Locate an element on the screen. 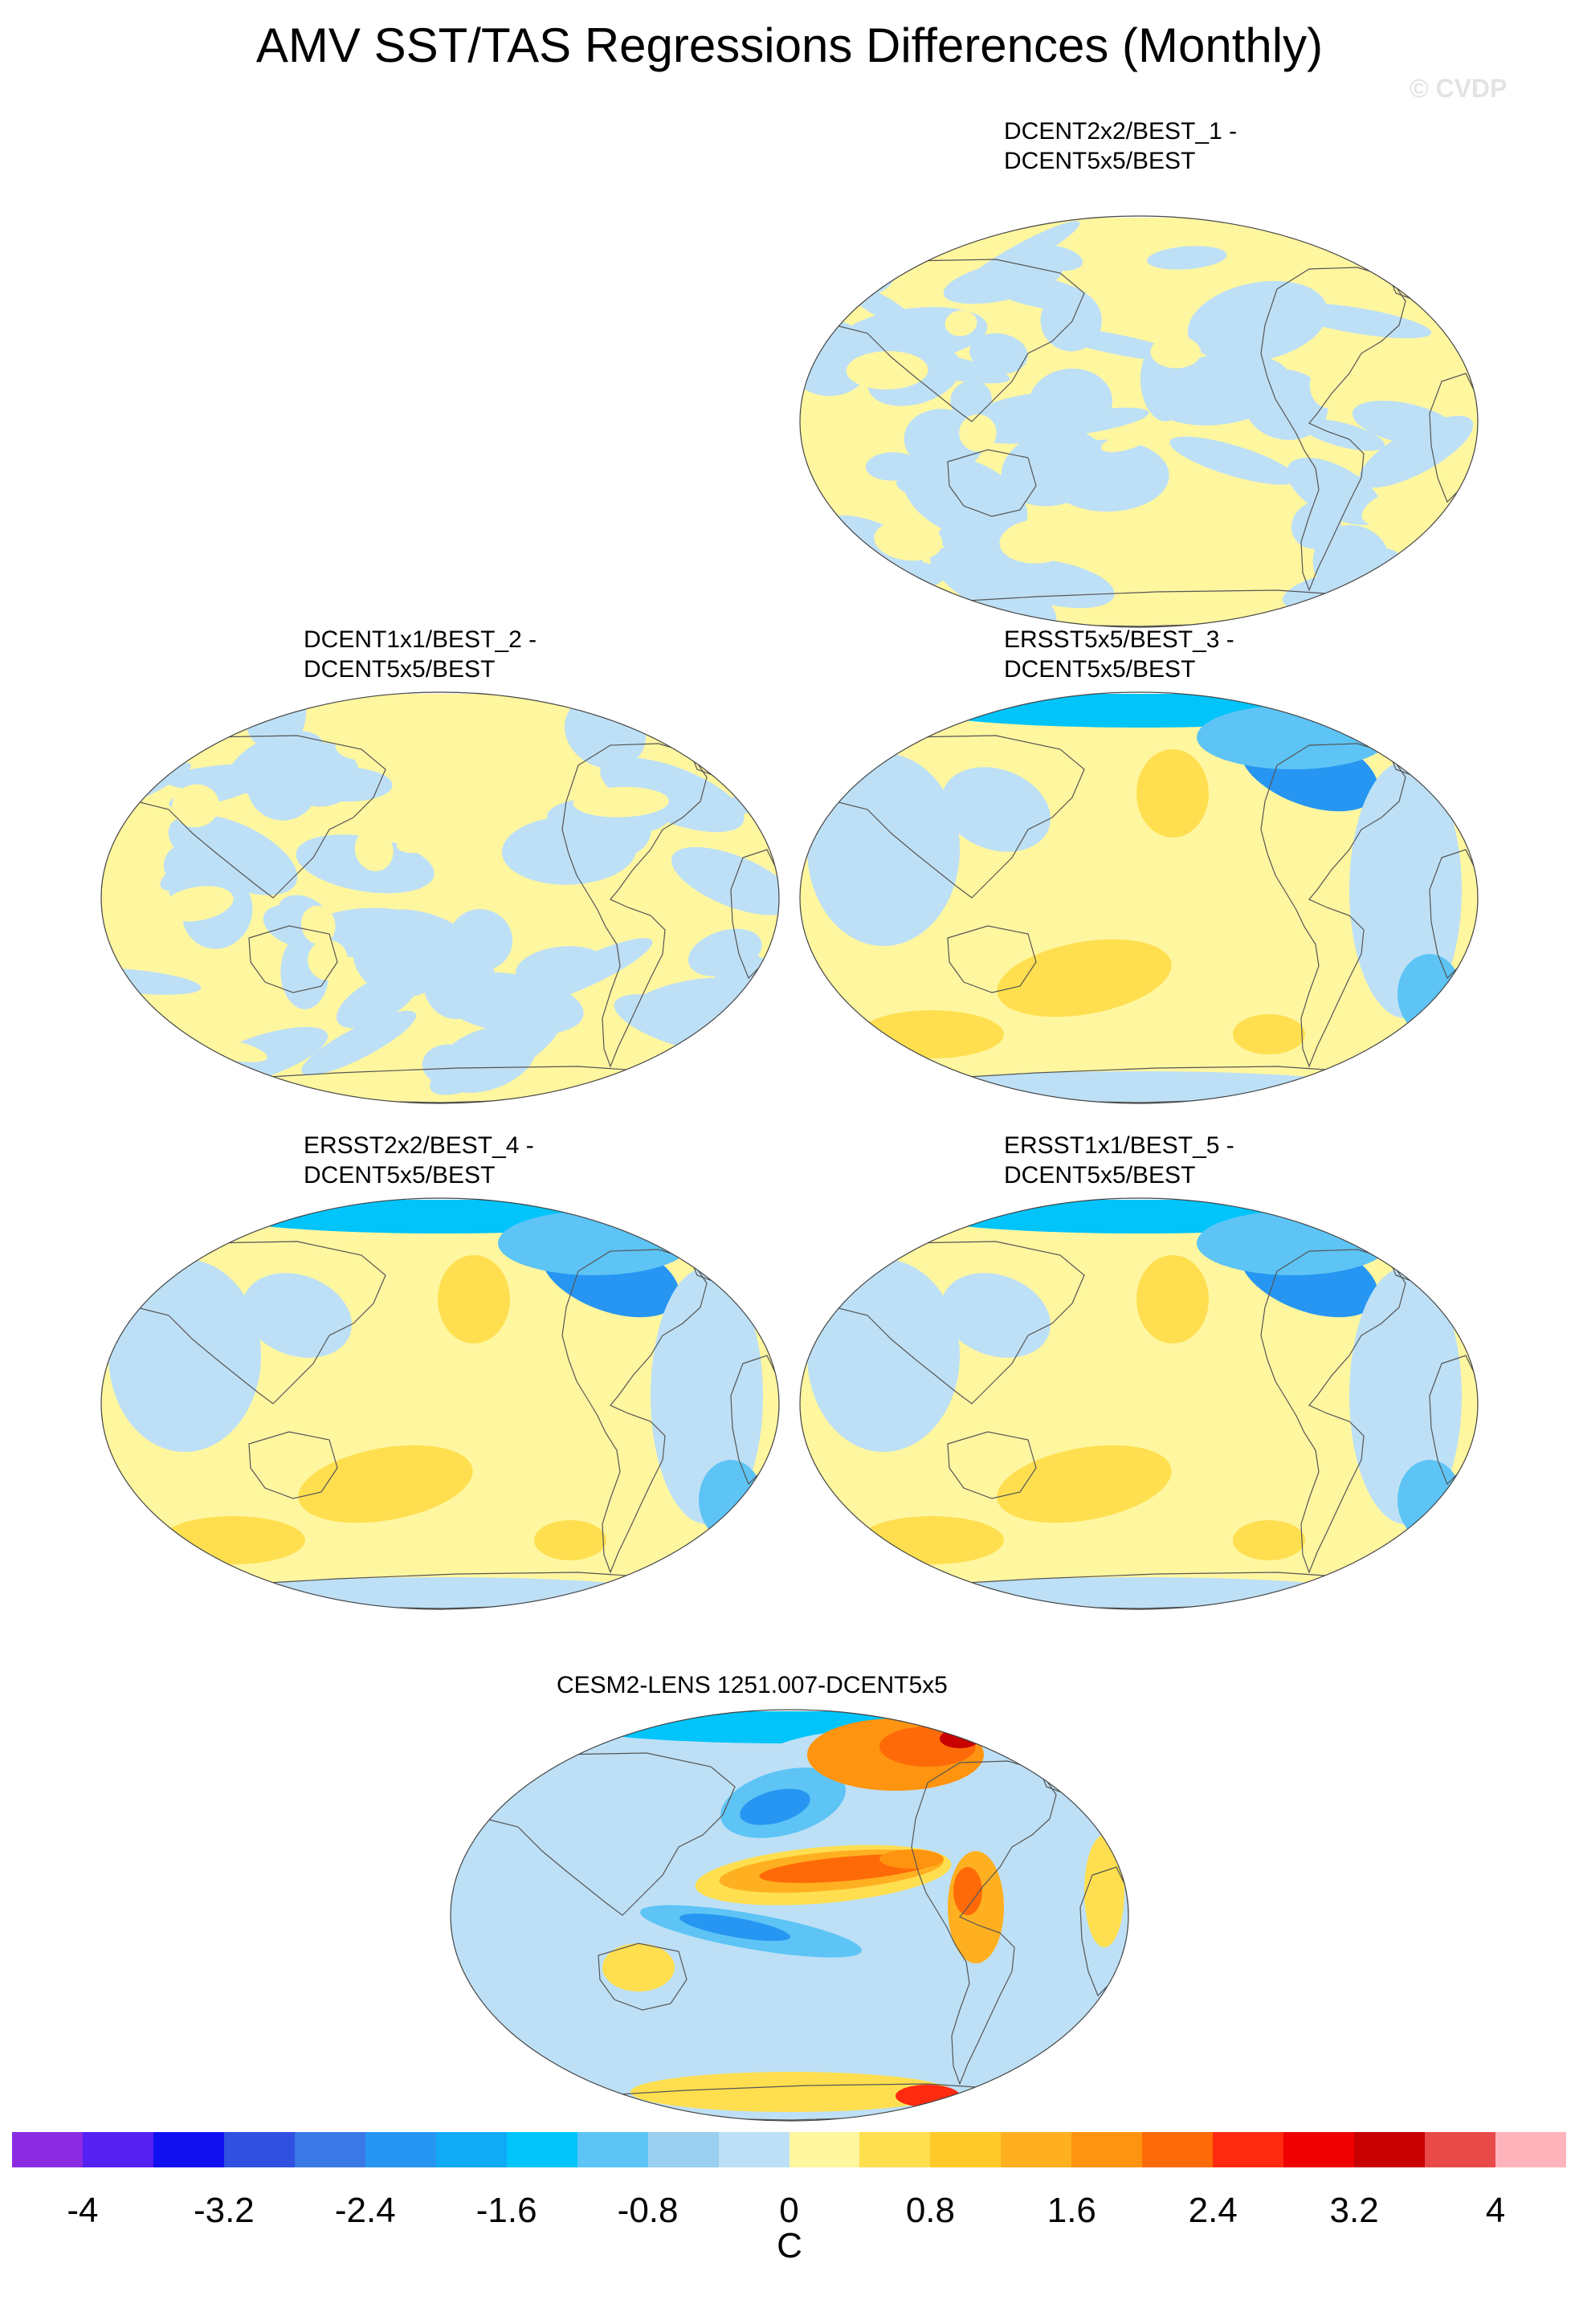 This screenshot has height=2324, width=1579. south-atlantic-negative-anomaly is located at coordinates (731, 1500).